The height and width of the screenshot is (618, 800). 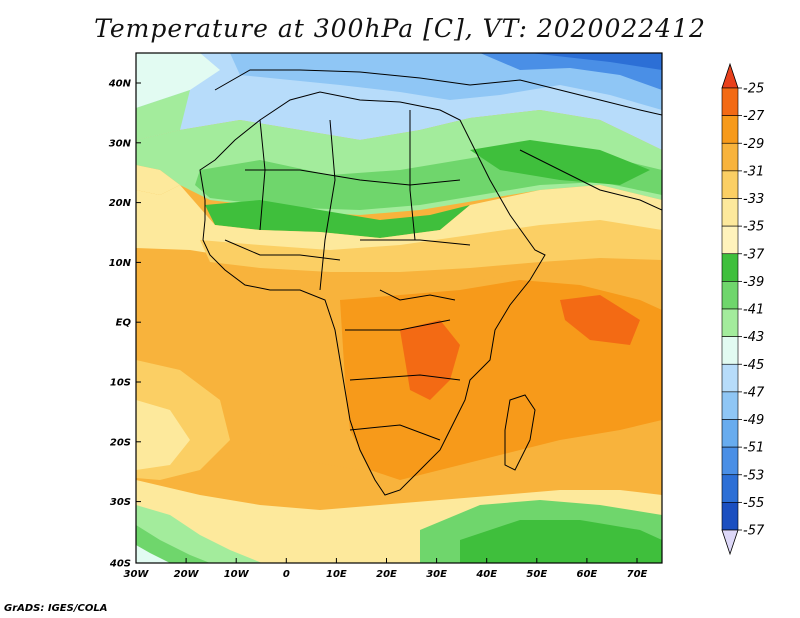 I want to click on latitude-axis: 40N 30N 20N 10N EQ 10S 20S 30S 40S, so click(x=124, y=324).